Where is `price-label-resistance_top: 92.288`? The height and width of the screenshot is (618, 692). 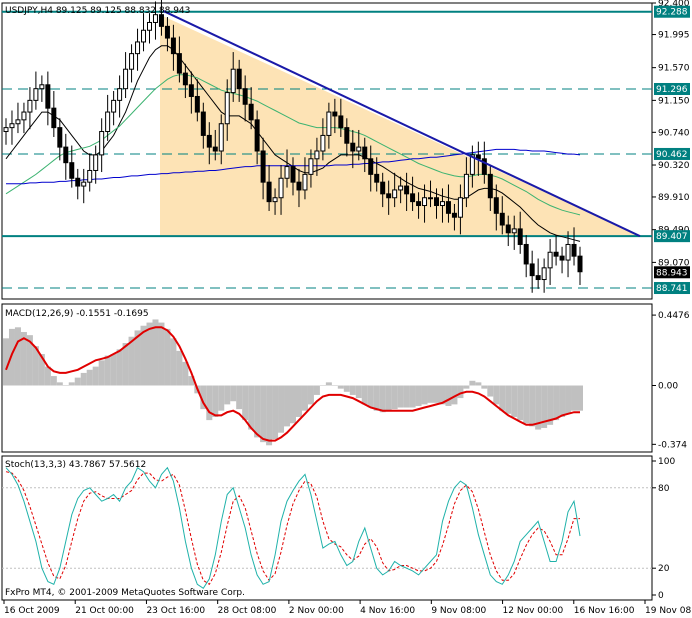
price-label-resistance_top: 92.288 is located at coordinates (672, 13).